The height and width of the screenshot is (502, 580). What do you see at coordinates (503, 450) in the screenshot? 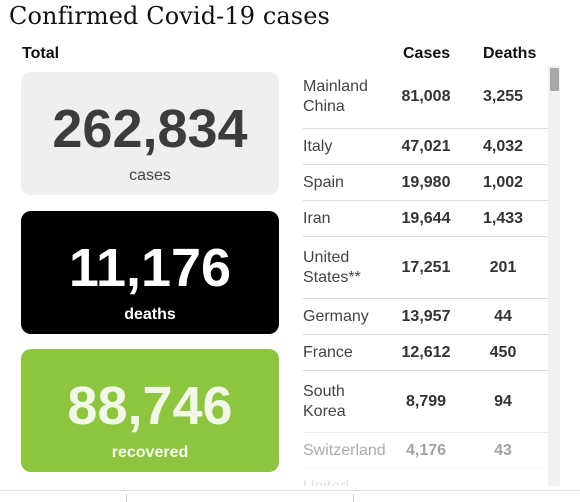
I see `country-deaths: 43` at bounding box center [503, 450].